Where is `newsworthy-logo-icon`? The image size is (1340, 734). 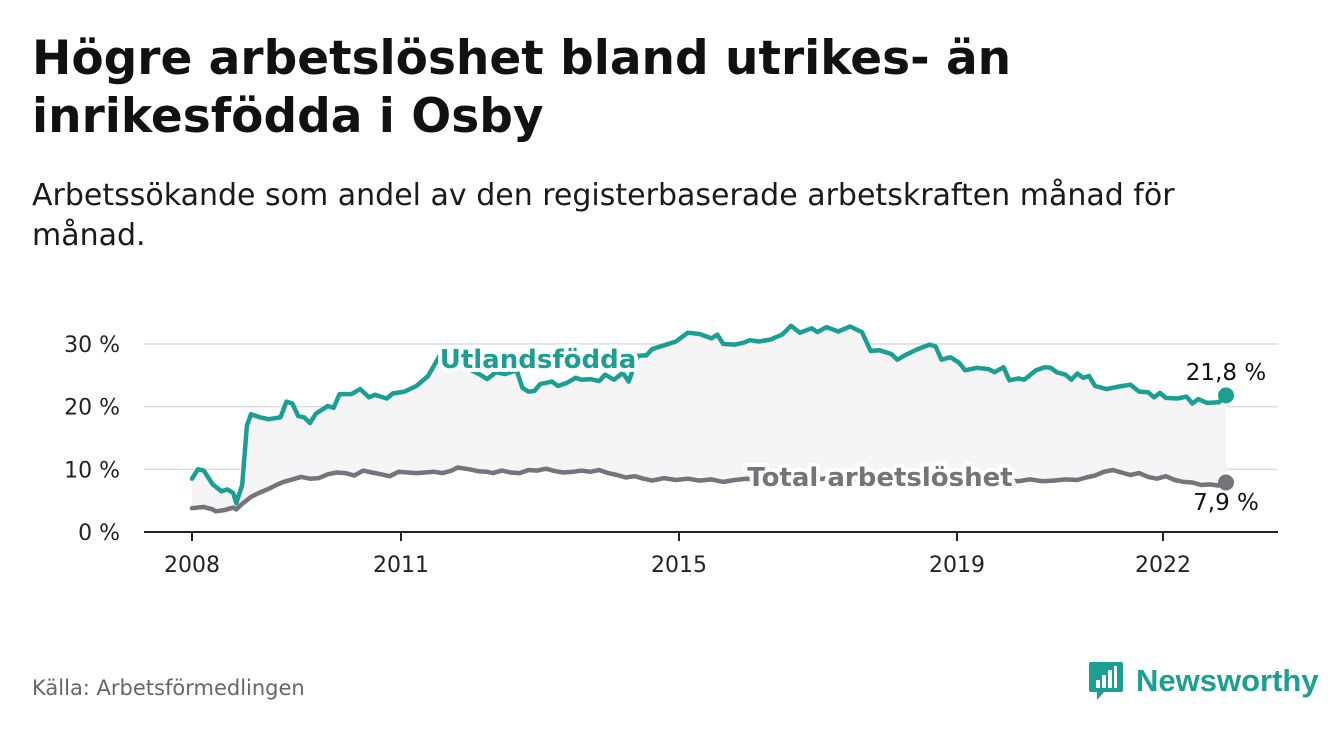
newsworthy-logo-icon is located at coordinates (1106, 681).